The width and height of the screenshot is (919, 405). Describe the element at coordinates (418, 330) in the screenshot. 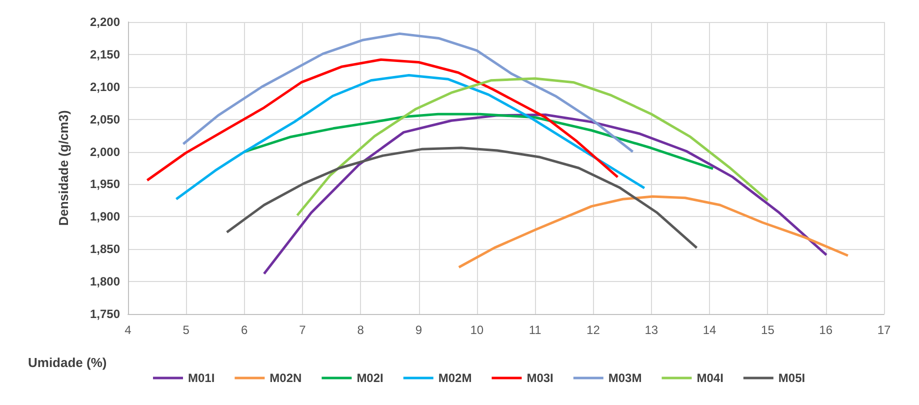

I see `x-tick-label: 9` at that location.